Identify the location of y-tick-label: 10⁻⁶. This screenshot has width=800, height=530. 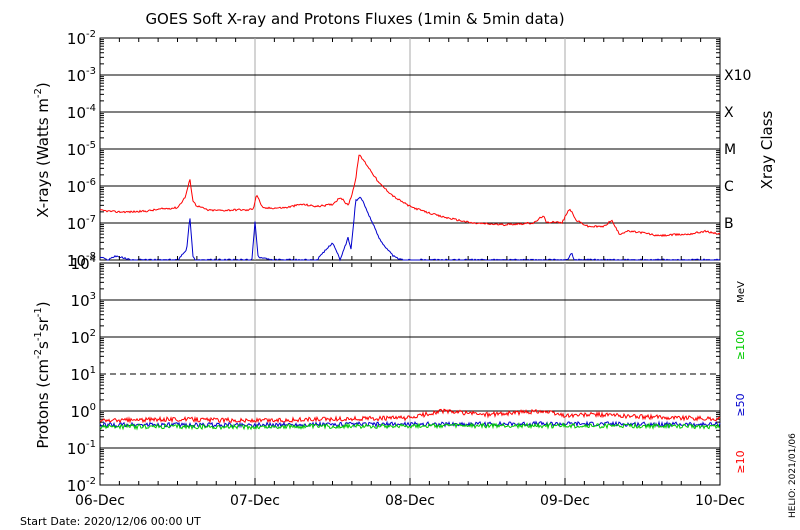
(81, 186).